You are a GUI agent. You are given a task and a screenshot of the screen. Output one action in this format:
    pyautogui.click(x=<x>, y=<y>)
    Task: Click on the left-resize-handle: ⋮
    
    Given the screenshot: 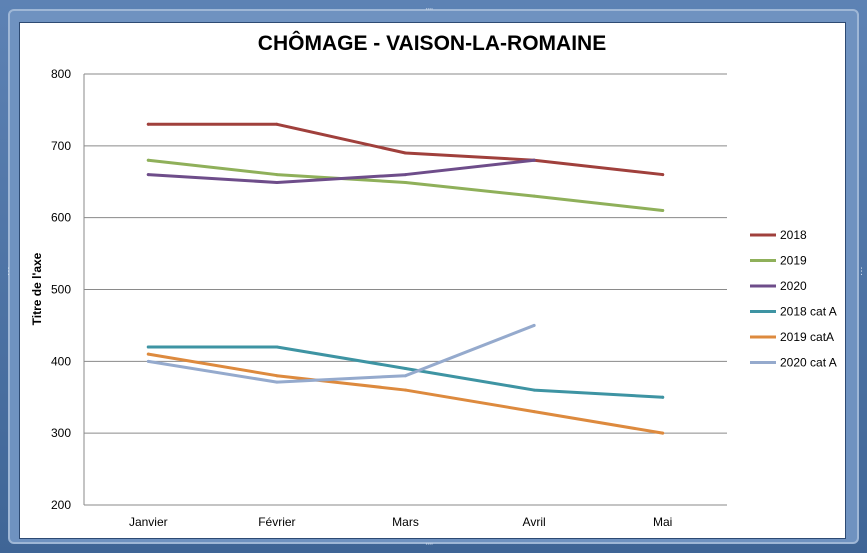 What is the action you would take?
    pyautogui.click(x=8, y=272)
    